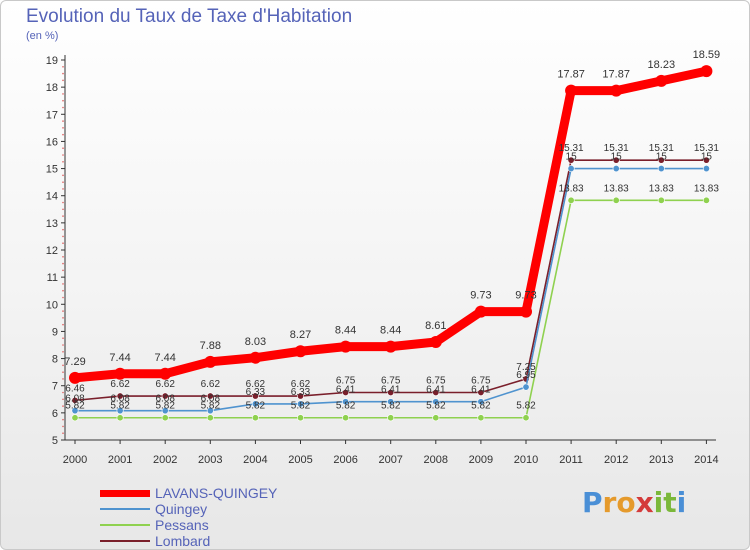 The height and width of the screenshot is (550, 750). I want to click on y-tick-label: 10, so click(52, 305).